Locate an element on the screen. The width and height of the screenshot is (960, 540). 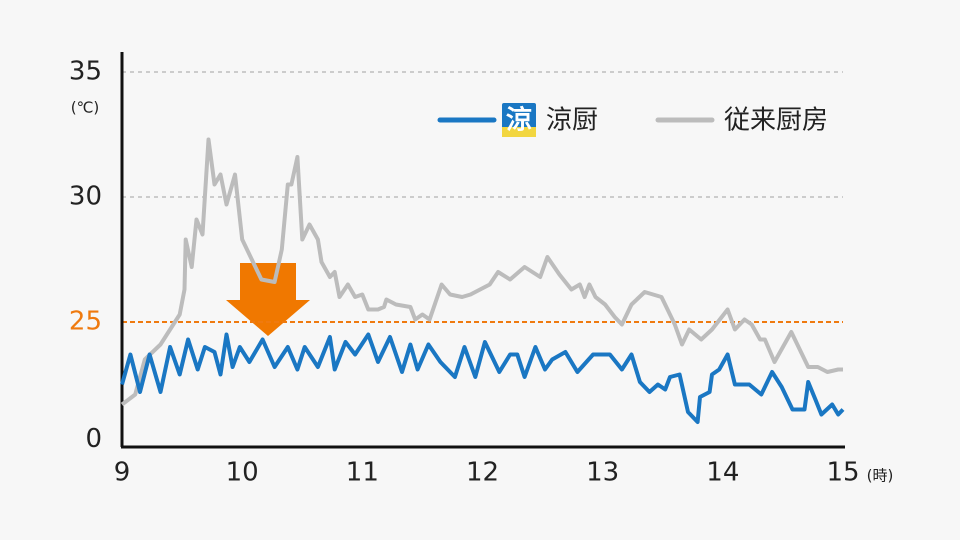
y-tick-label: 0 is located at coordinates (93, 439).